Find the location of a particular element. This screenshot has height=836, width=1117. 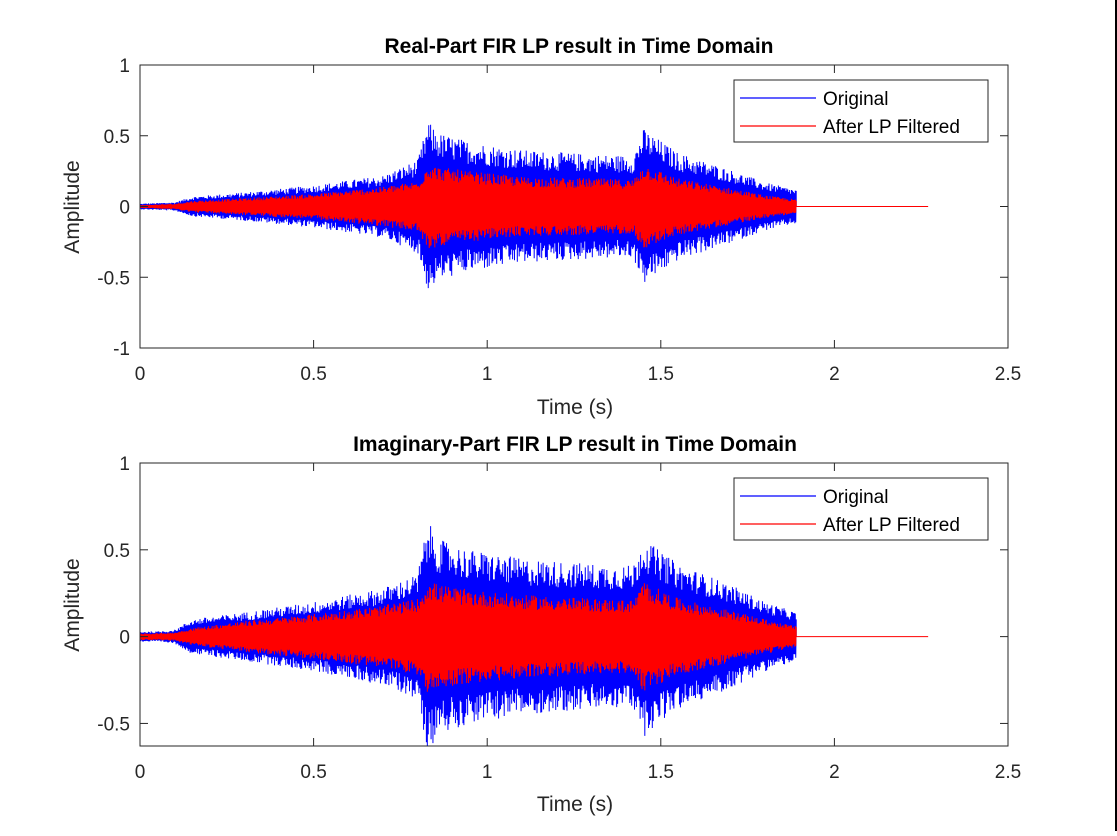

x-axis-label-imaginary: Time (s) is located at coordinates (575, 804).